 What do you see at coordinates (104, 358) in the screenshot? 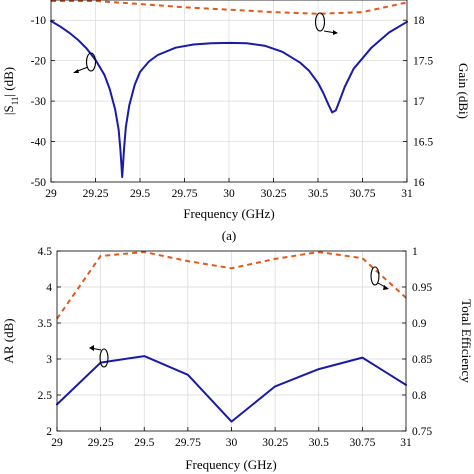
I see `ar-axis-marker` at bounding box center [104, 358].